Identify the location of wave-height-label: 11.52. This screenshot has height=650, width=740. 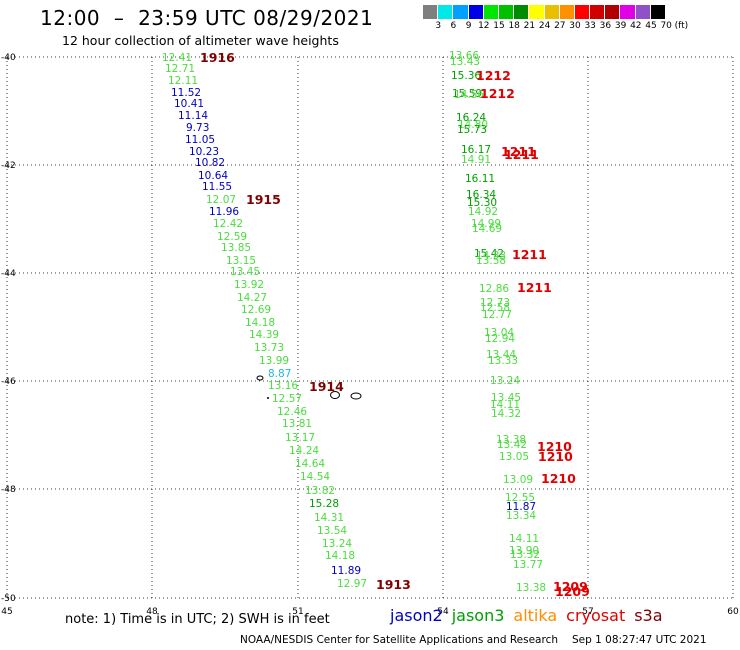
(186, 93).